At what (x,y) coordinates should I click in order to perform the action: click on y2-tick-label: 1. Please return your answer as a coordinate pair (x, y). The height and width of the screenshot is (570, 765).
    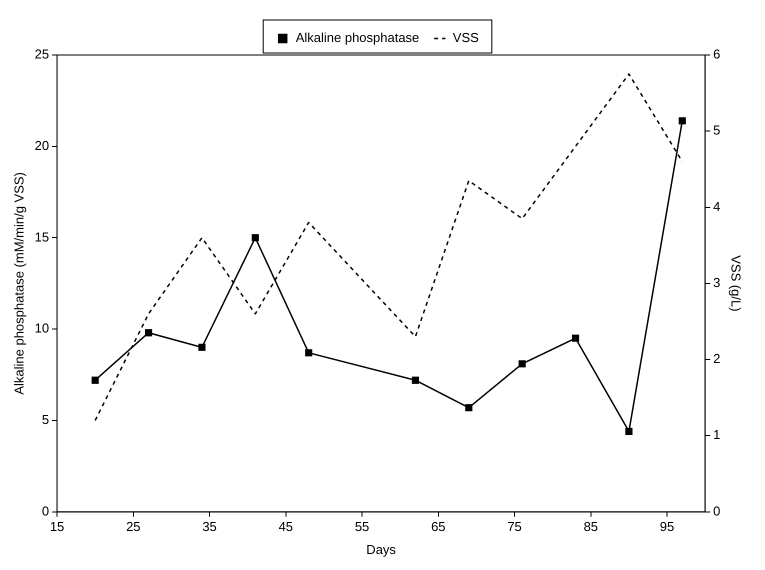
    Looking at the image, I should click on (716, 434).